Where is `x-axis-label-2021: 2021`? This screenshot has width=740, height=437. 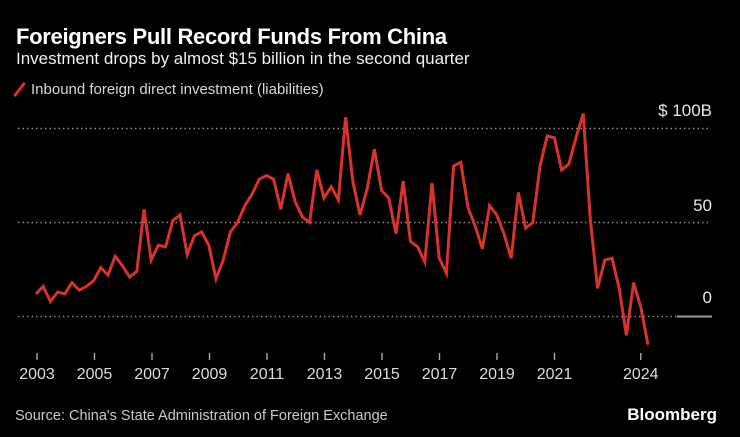
x-axis-label-2021: 2021 is located at coordinates (554, 374).